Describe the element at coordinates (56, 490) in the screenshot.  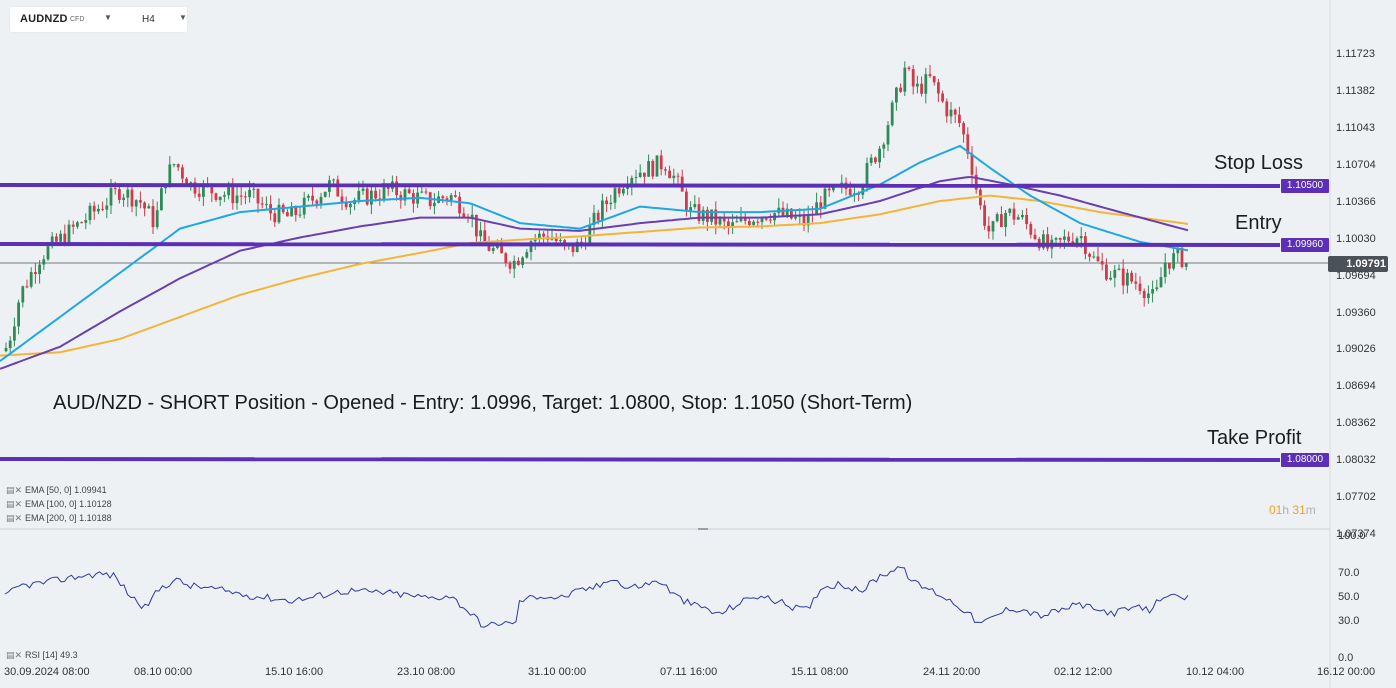
I see `legend-ema50: ▤✕ EMA [50, 0] 1.09941` at that location.